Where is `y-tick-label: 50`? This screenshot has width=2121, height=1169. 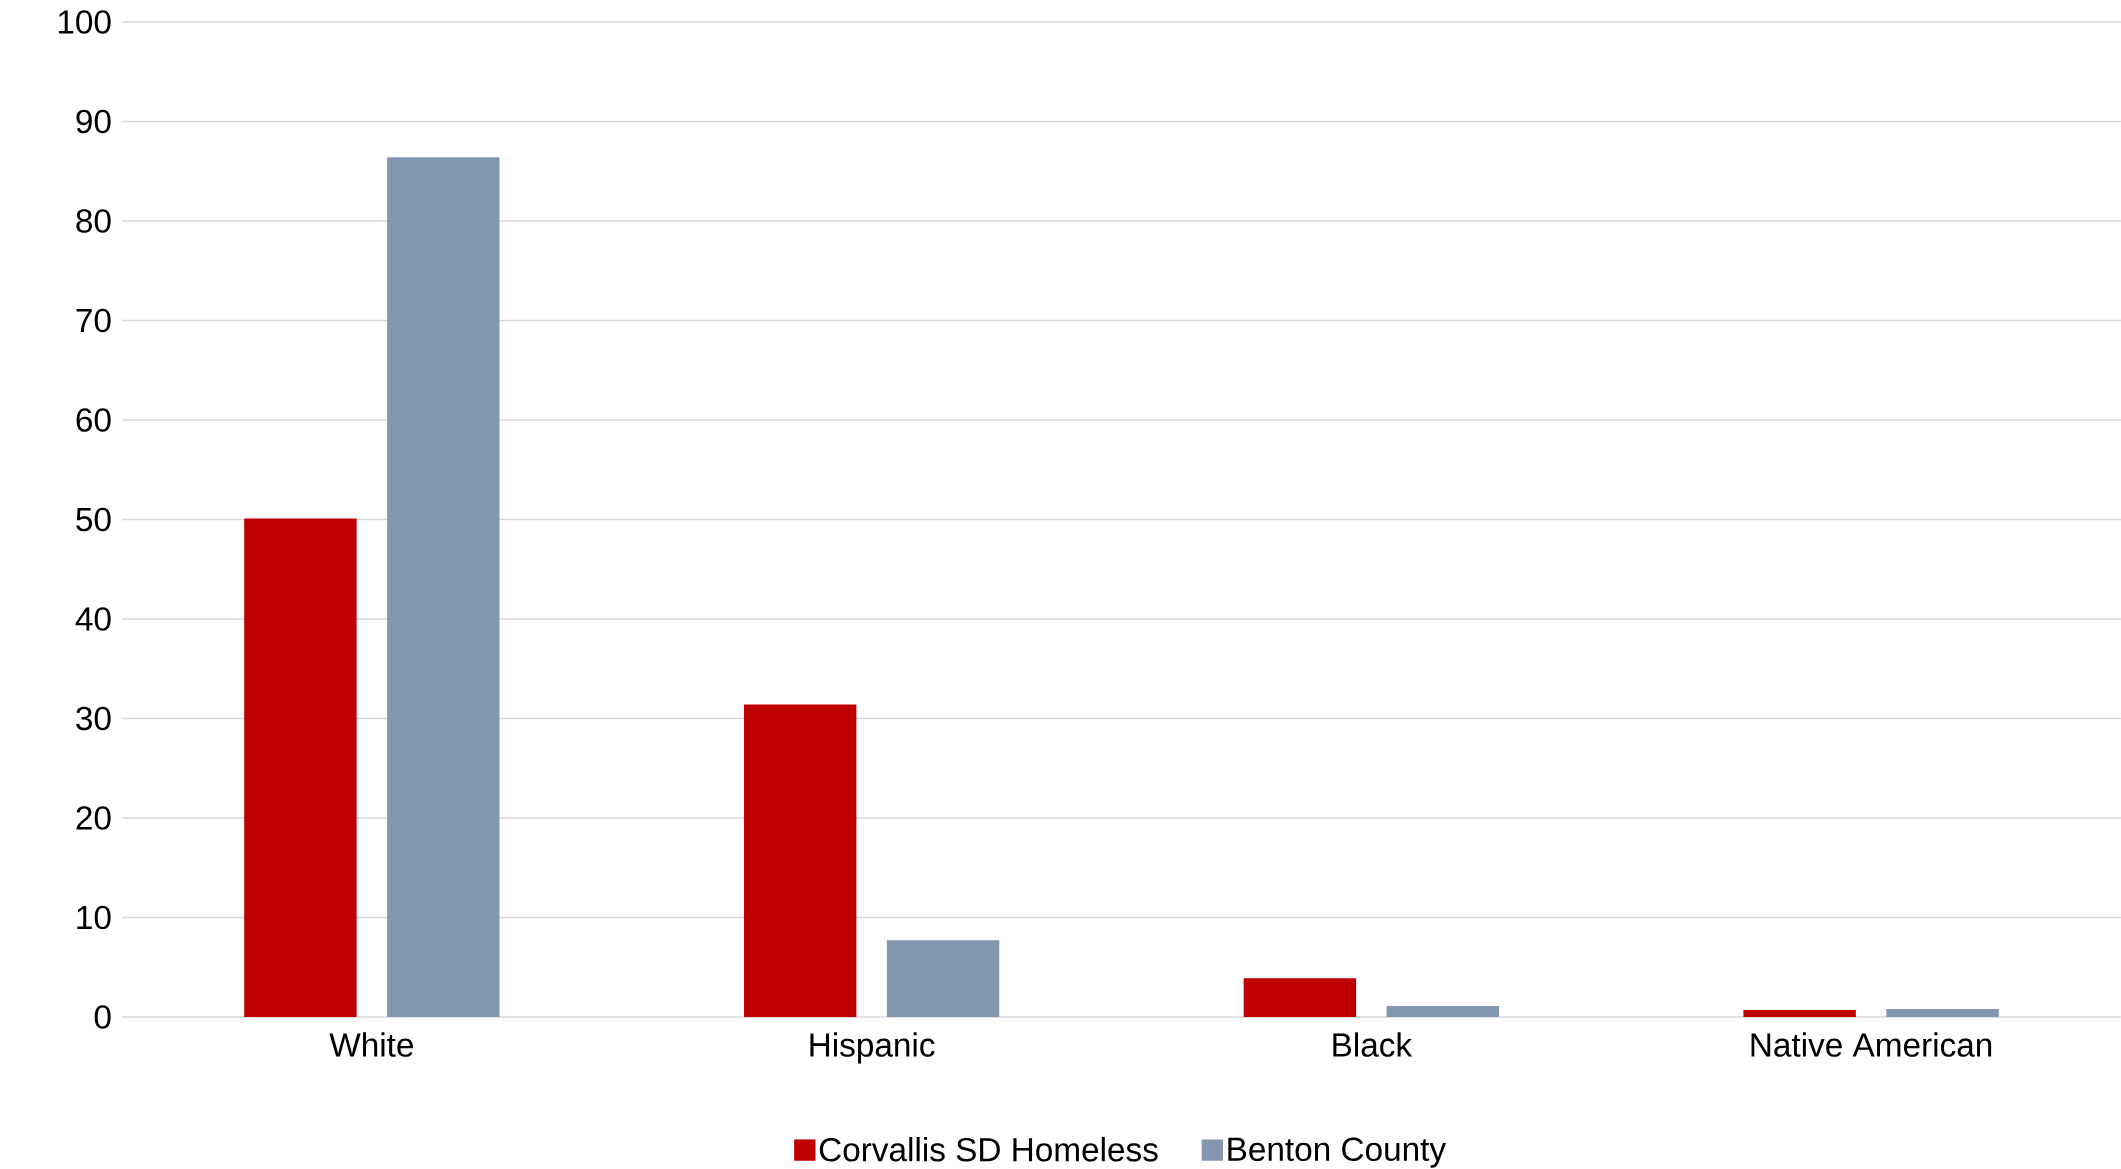
y-tick-label: 50 is located at coordinates (93, 519).